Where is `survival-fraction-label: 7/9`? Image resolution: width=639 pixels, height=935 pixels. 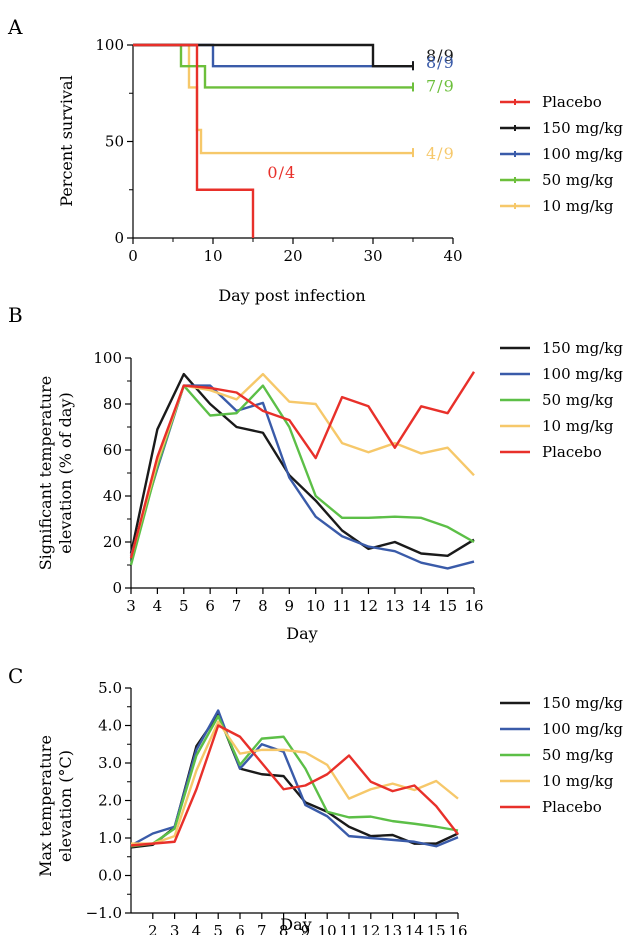 survival-fraction-label: 7/9 is located at coordinates (440, 85).